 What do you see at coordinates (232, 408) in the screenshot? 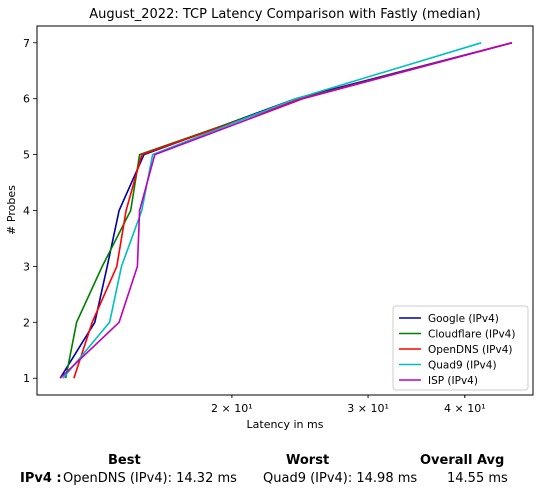
I see `x-tick-label: 2 × 10¹` at bounding box center [232, 408].